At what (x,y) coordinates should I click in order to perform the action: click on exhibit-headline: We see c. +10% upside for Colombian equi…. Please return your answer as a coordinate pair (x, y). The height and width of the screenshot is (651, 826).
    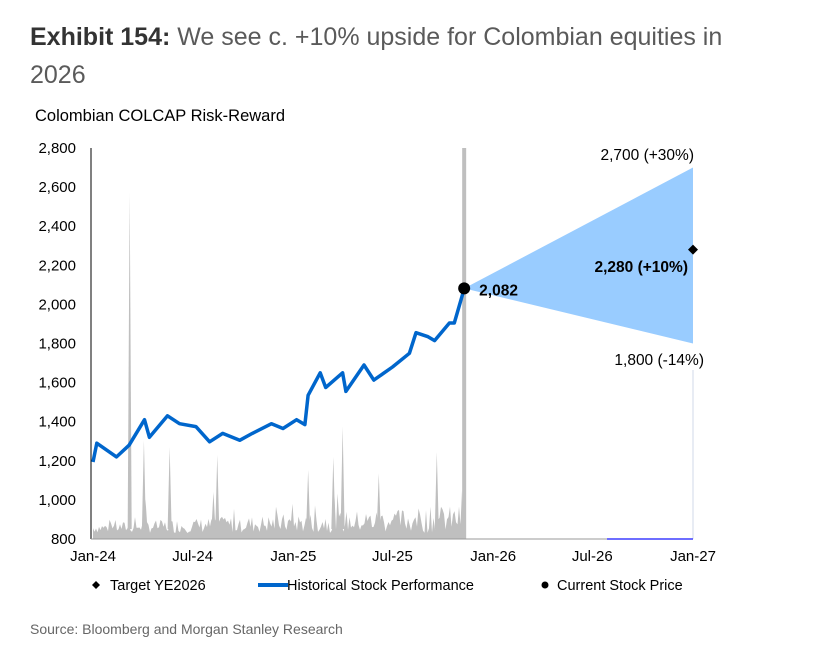
    Looking at the image, I should click on (376, 56).